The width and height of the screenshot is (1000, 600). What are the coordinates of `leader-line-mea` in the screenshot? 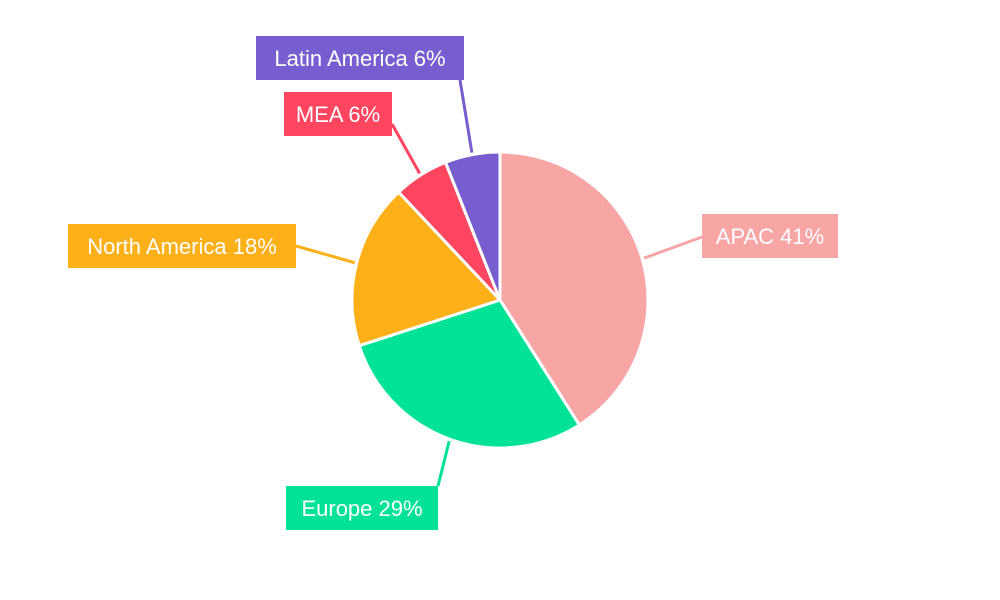 It's located at (406, 148).